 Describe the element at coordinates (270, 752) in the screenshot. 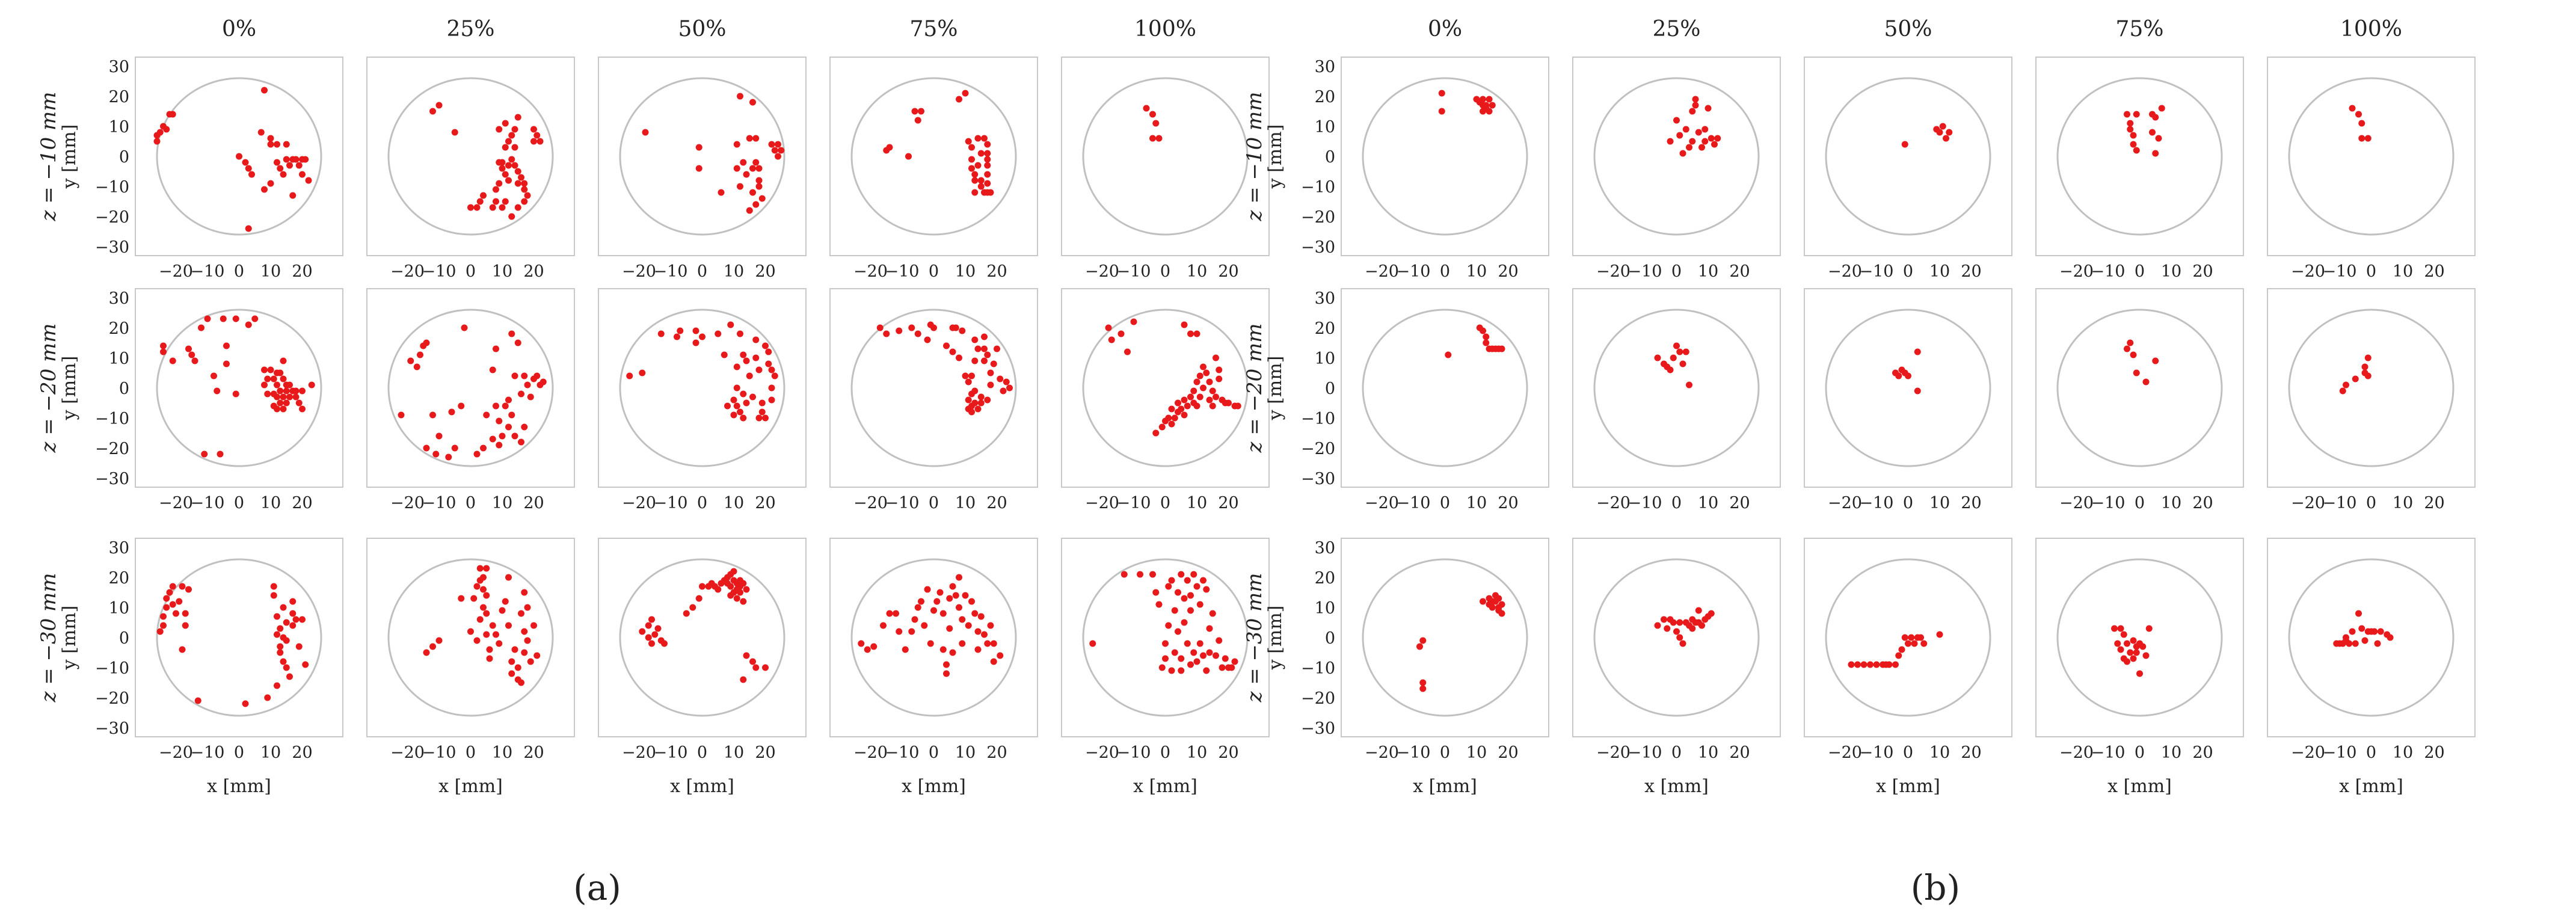

I see `x-tick-label: 10` at that location.